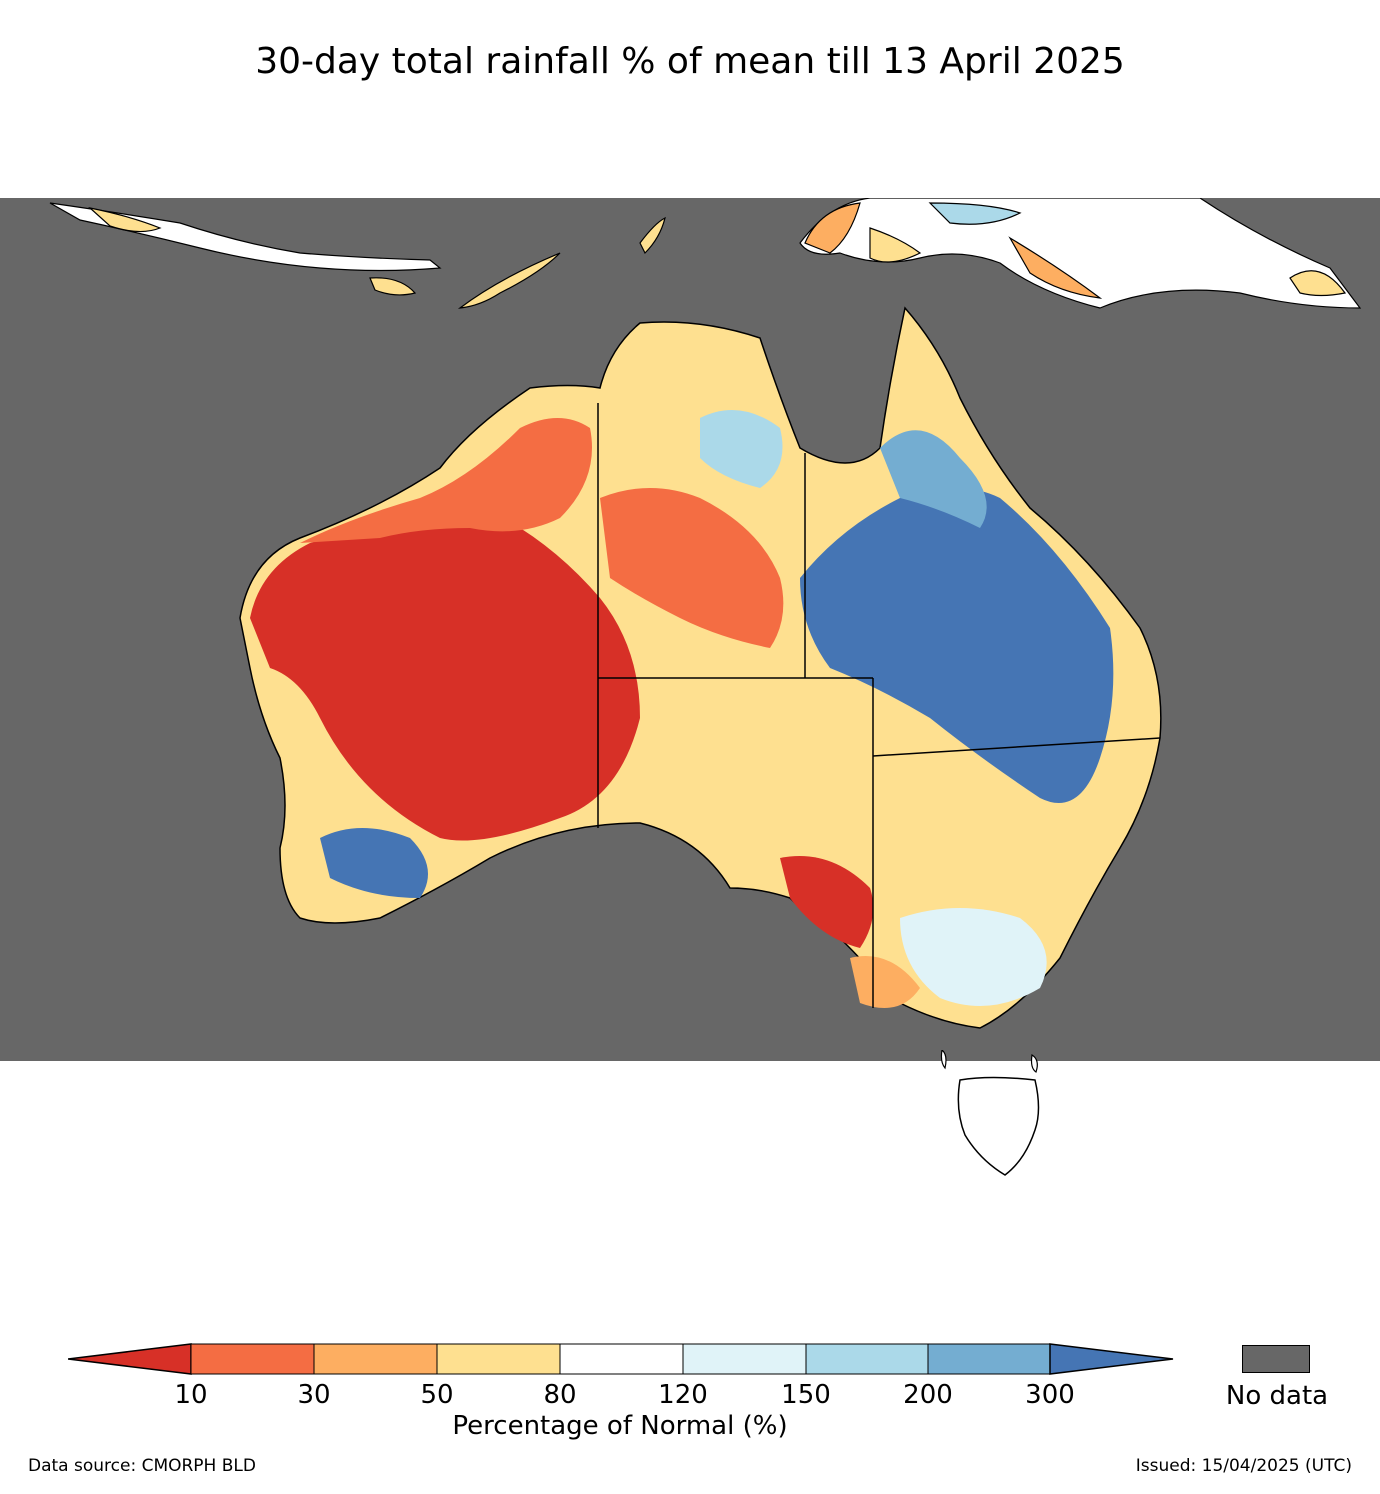 Image resolution: width=1380 pixels, height=1494 pixels. Describe the element at coordinates (806, 1395) in the screenshot. I see `colorbar-tick-label: 150` at that location.